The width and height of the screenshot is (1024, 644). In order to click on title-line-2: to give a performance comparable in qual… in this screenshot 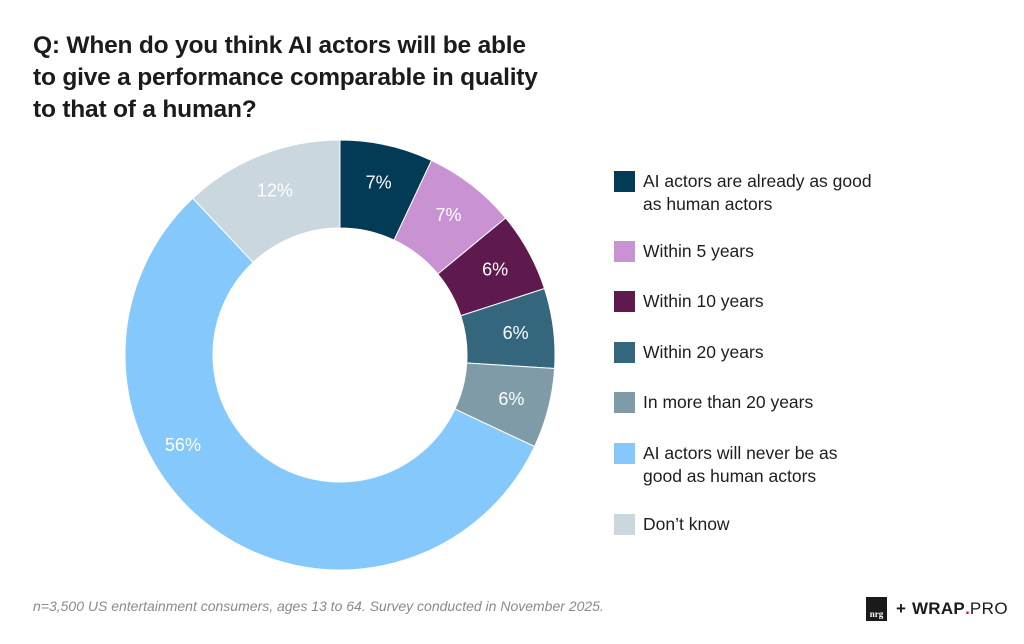, I will do `click(285, 77)`.